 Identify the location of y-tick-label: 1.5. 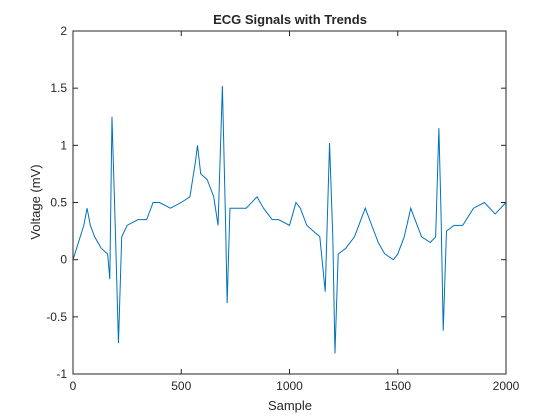
(58, 88).